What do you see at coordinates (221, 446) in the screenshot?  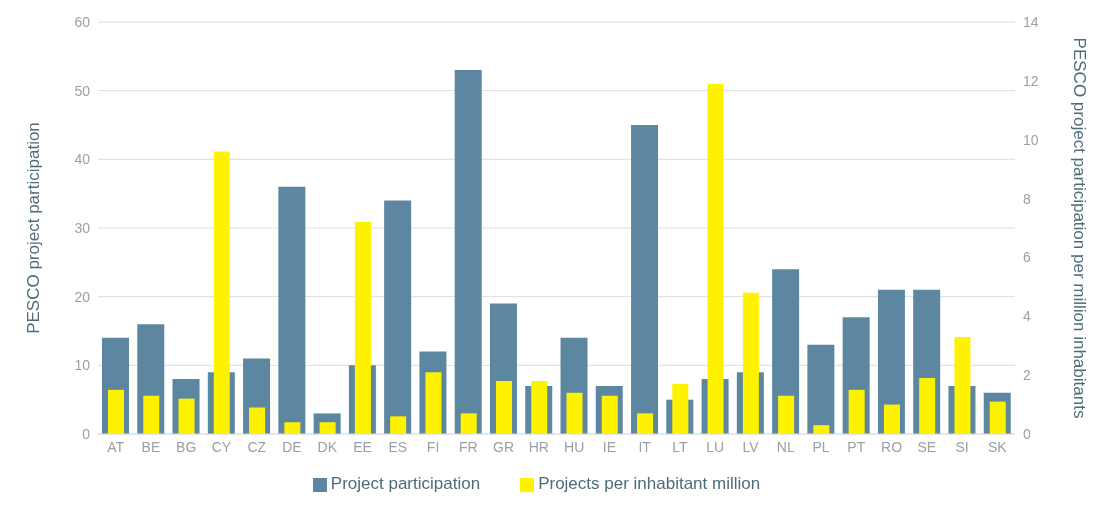 I see `x-tick-label: CY` at bounding box center [221, 446].